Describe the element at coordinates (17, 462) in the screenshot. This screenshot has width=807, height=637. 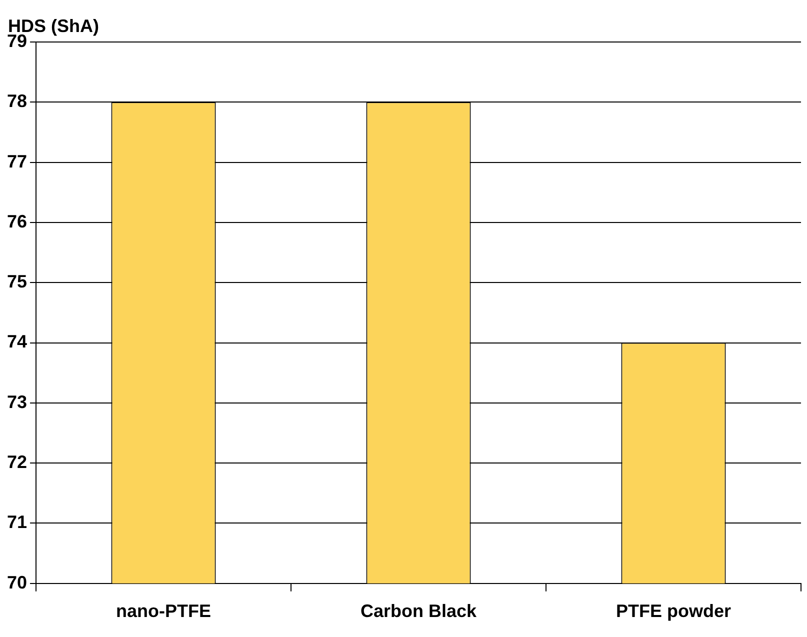
I see `y-tick-label: 72` at that location.